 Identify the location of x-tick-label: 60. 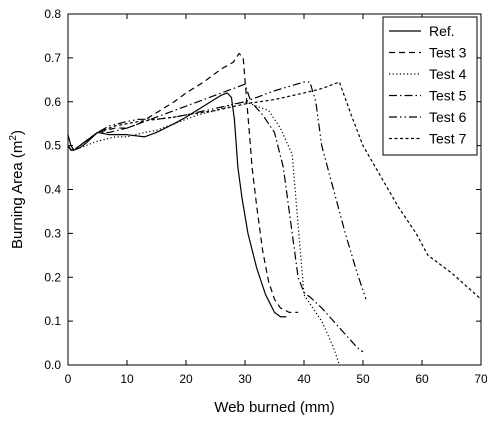
(422, 379).